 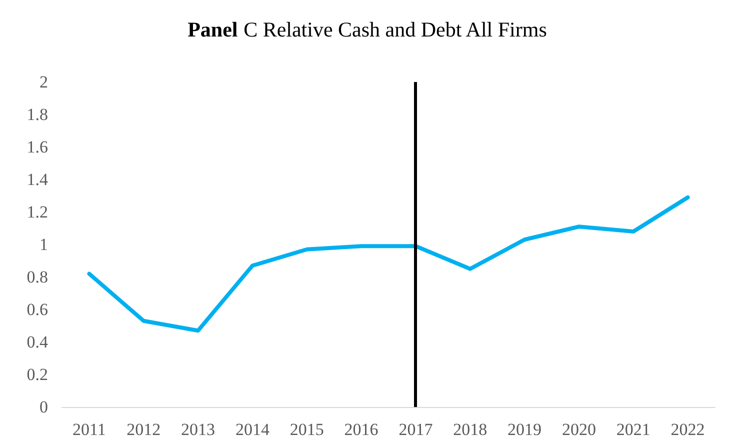 What do you see at coordinates (367, 30) in the screenshot?
I see `chart-title: Panel C Relative Cash and Debt All Firms` at bounding box center [367, 30].